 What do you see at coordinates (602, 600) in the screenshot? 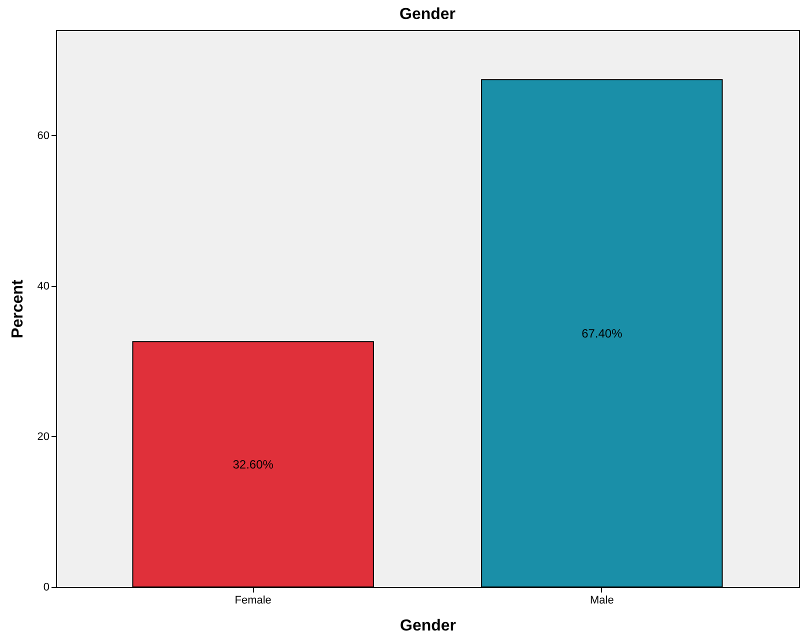
I see `x-tick-label: Male` at bounding box center [602, 600].